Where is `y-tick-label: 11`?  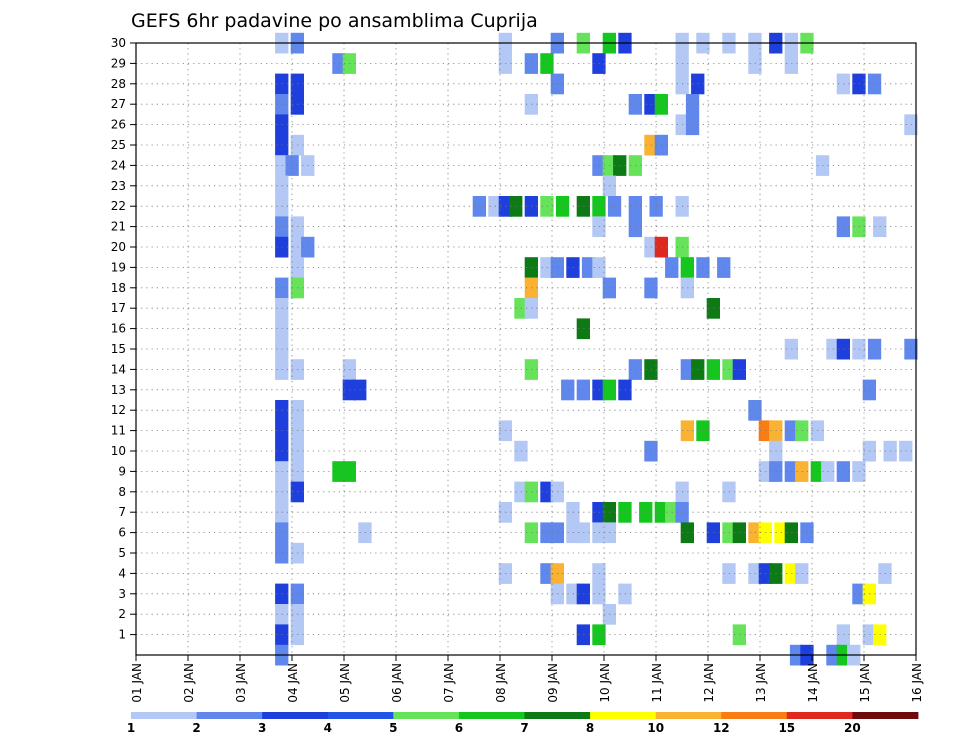
y-tick-label: 11 is located at coordinates (118, 431).